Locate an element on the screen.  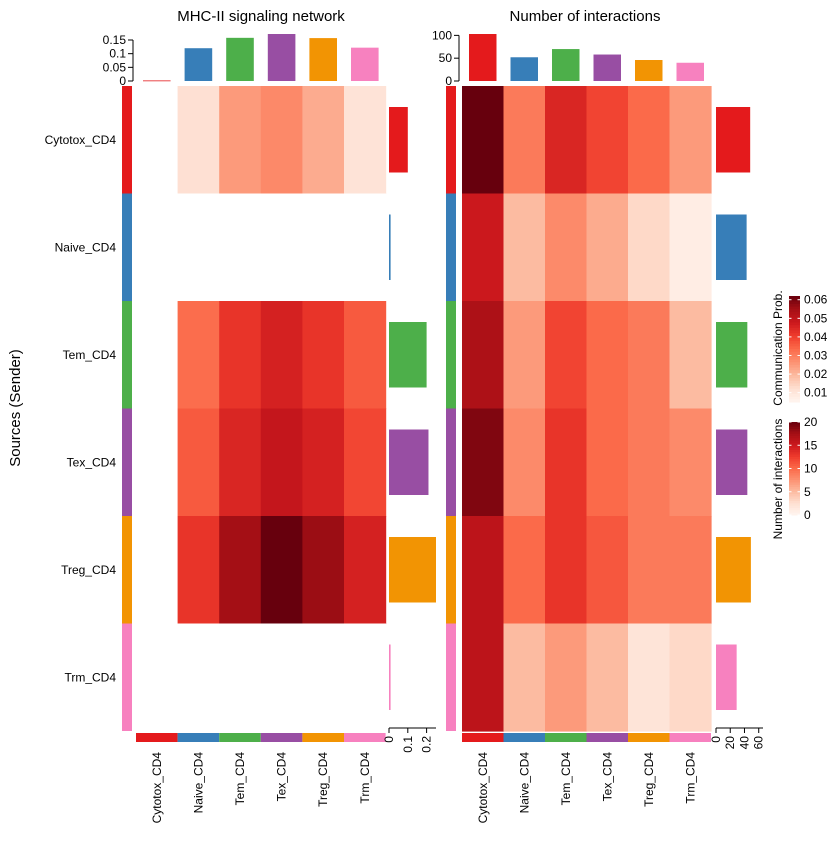
column-label: Treg_CD4 is located at coordinates (649, 779).